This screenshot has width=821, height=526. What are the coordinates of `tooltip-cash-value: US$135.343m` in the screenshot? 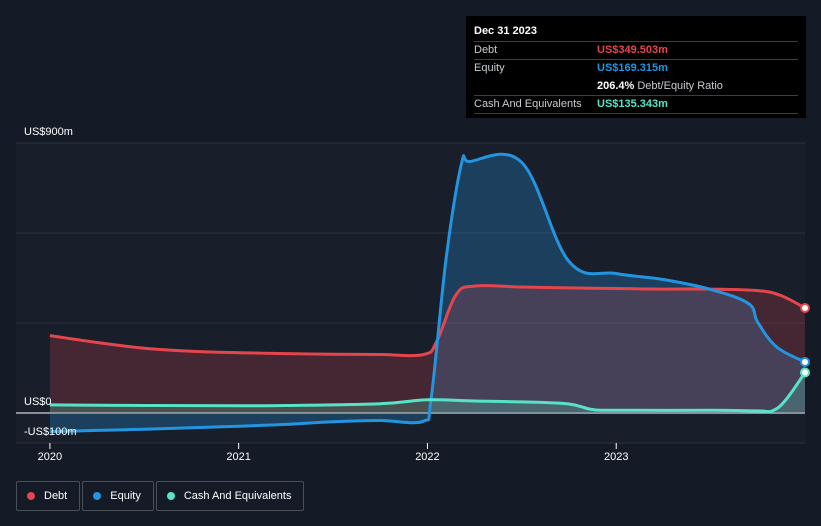 It's located at (632, 104).